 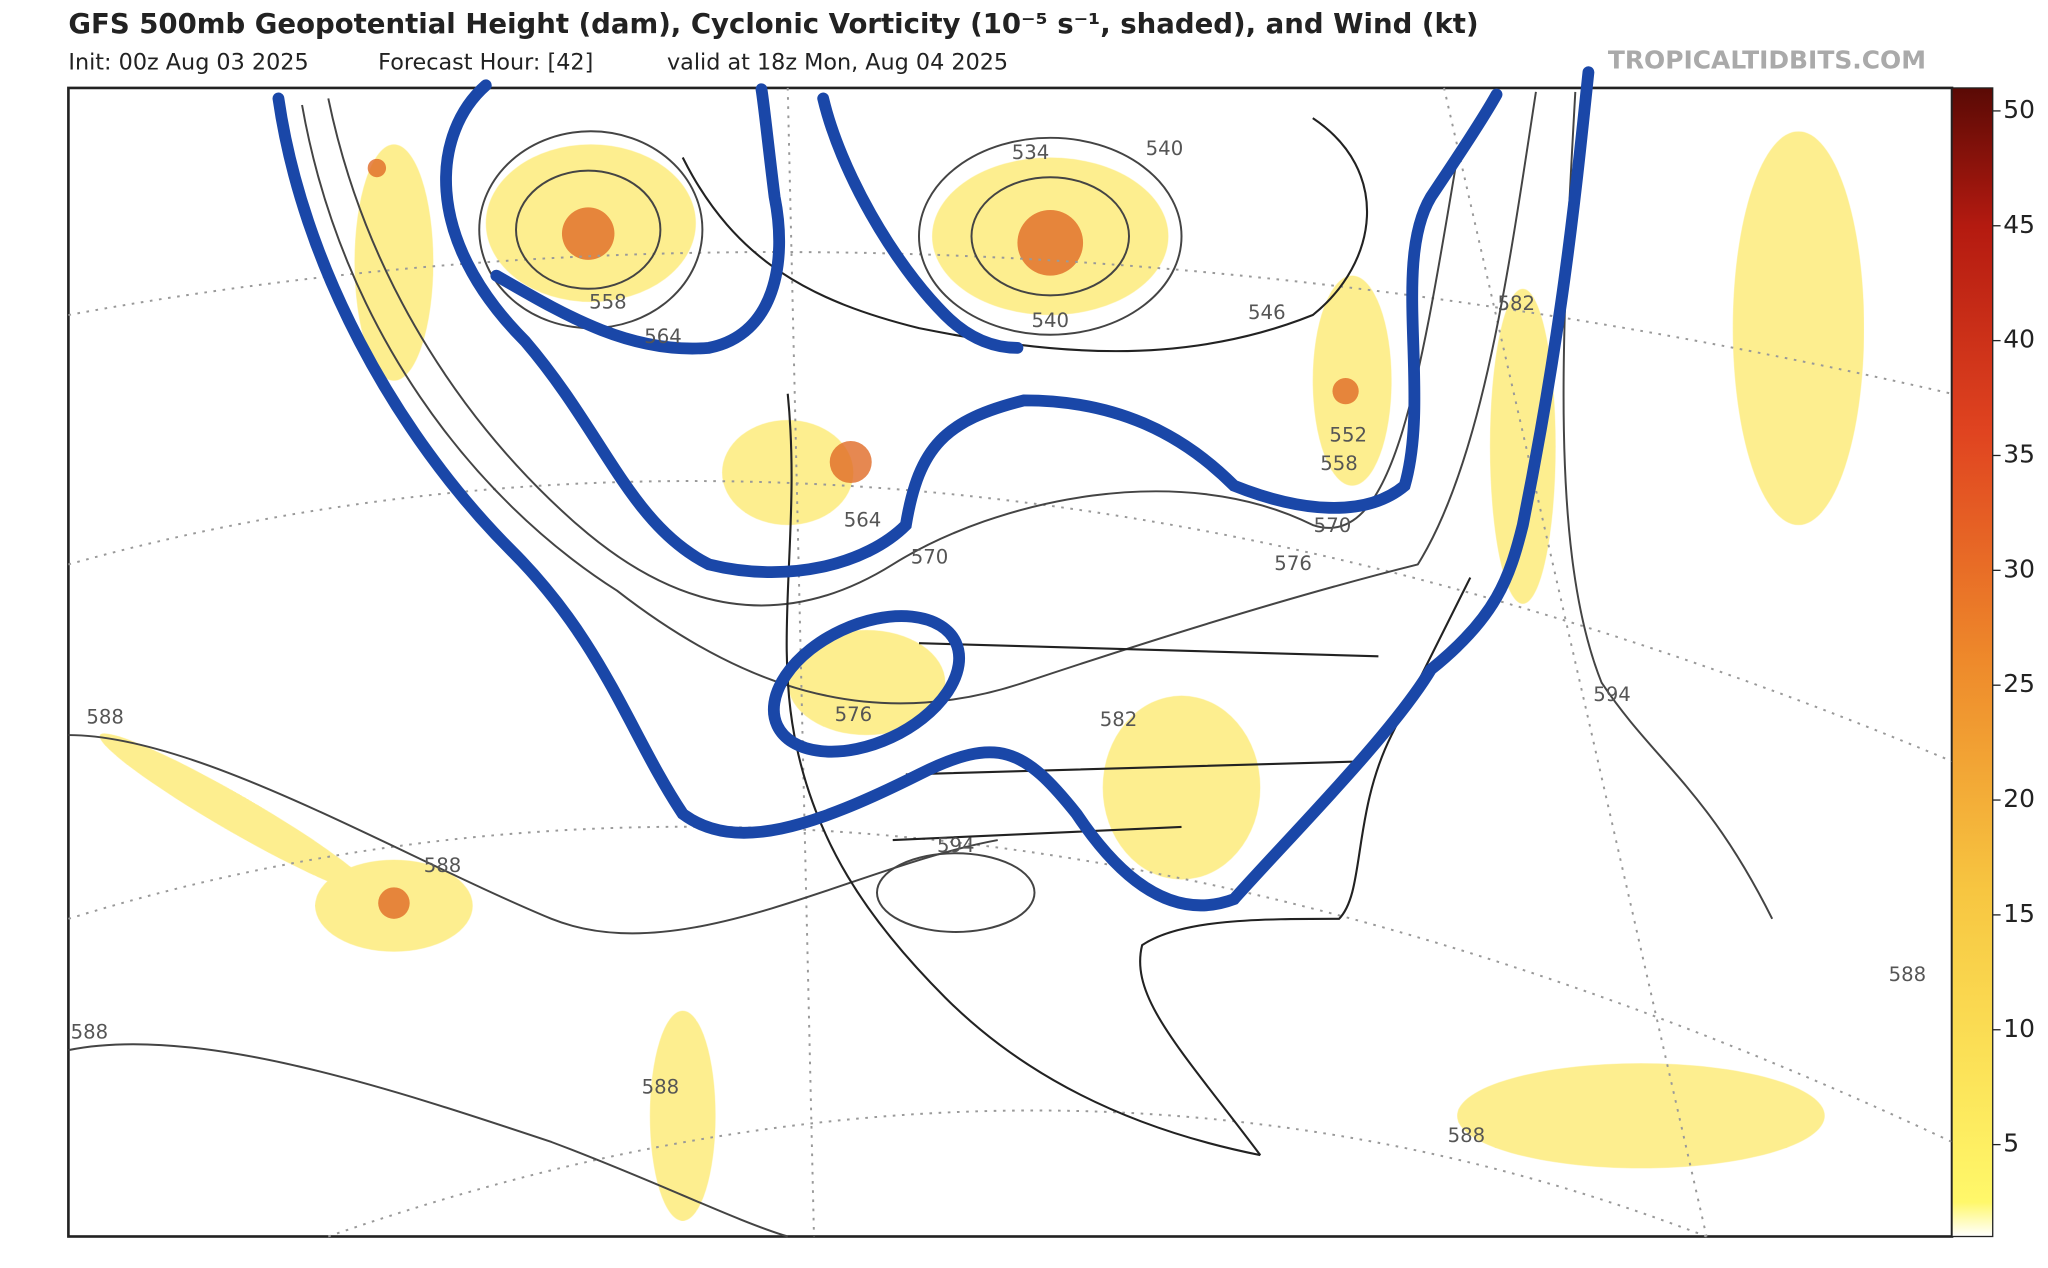 I want to click on contour-label: 534, so click(x=1031, y=152).